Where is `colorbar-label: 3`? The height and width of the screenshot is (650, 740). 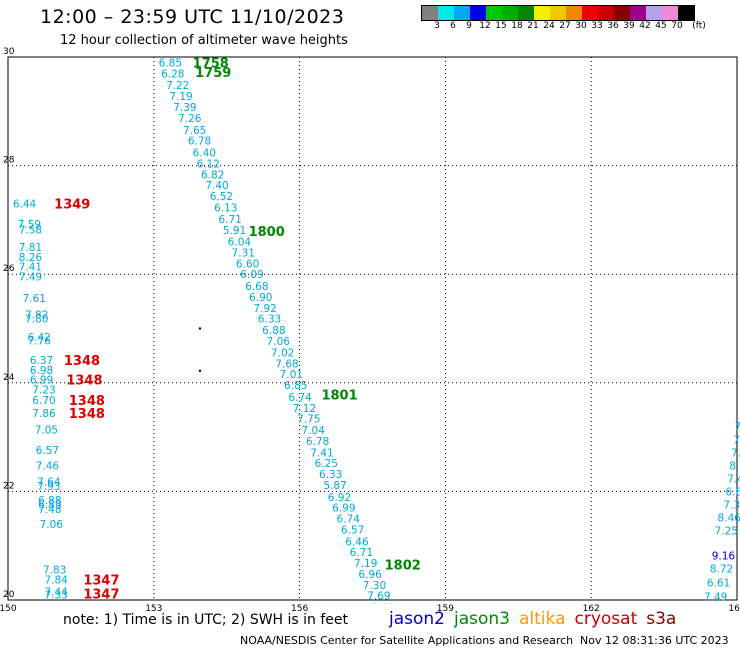
colorbar-label: 3 is located at coordinates (437, 26).